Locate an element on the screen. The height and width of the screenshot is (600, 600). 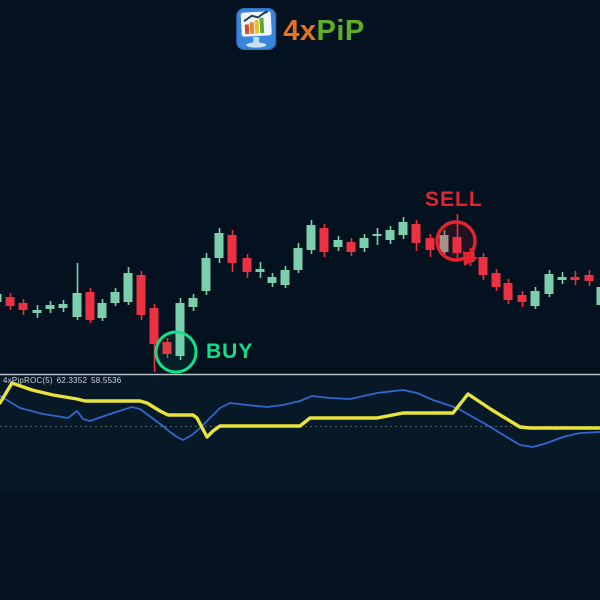
indicator-title: 4xPipROC(5) is located at coordinates (28, 380).